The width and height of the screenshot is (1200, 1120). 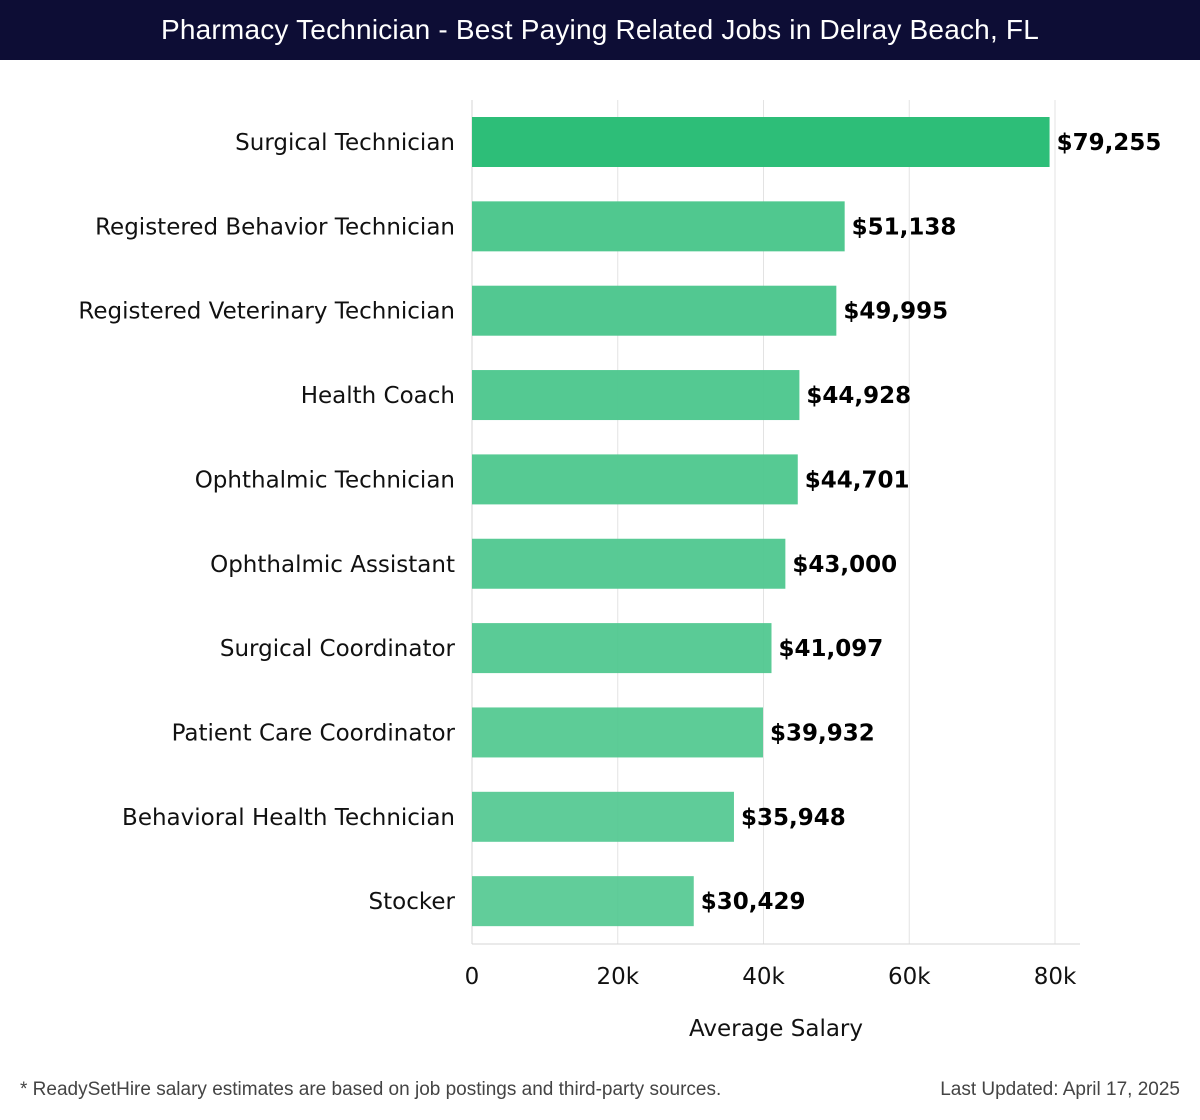 What do you see at coordinates (858, 396) in the screenshot?
I see `value-label-3: $44,928` at bounding box center [858, 396].